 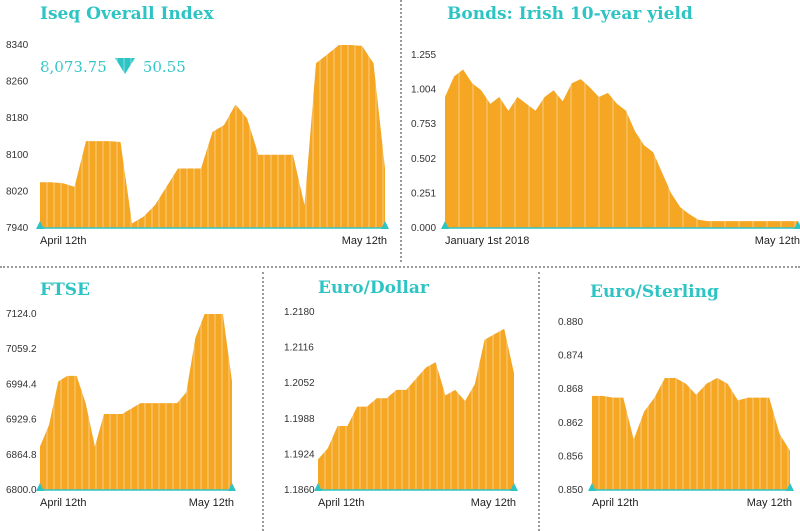 What do you see at coordinates (21, 314) in the screenshot?
I see `ftse-ytick-label: 7124.0` at bounding box center [21, 314].